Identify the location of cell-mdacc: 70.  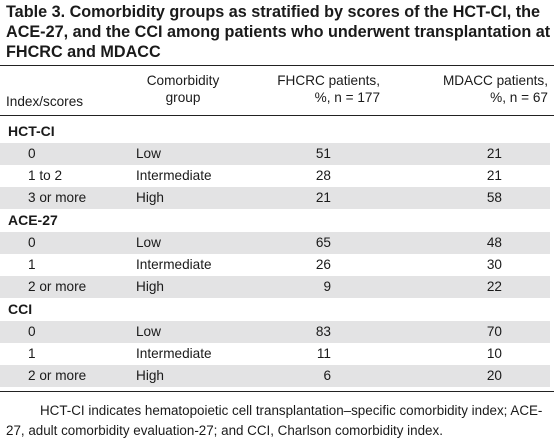
(494, 331).